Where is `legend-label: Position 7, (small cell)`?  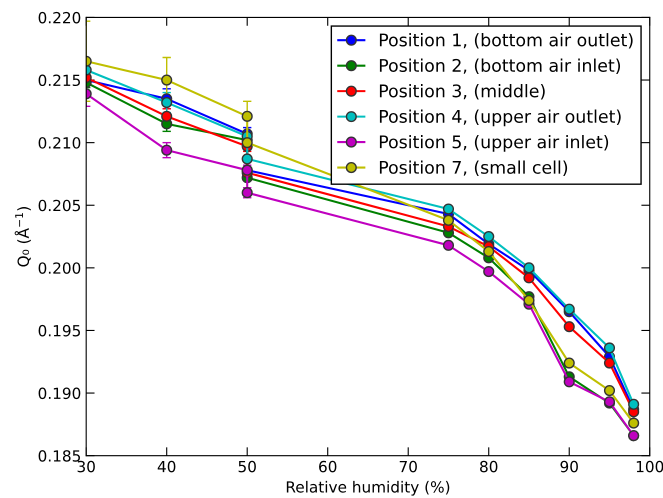
legend-label: Position 7, (small cell) is located at coordinates (474, 168).